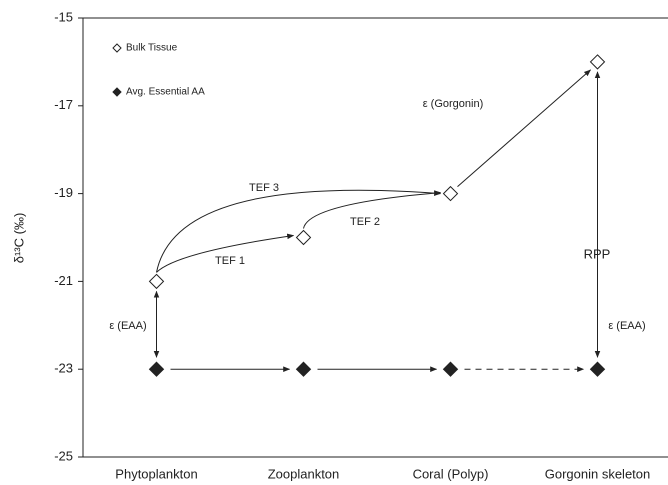  Describe the element at coordinates (264, 188) in the screenshot. I see `annotation: TEF 3` at that location.